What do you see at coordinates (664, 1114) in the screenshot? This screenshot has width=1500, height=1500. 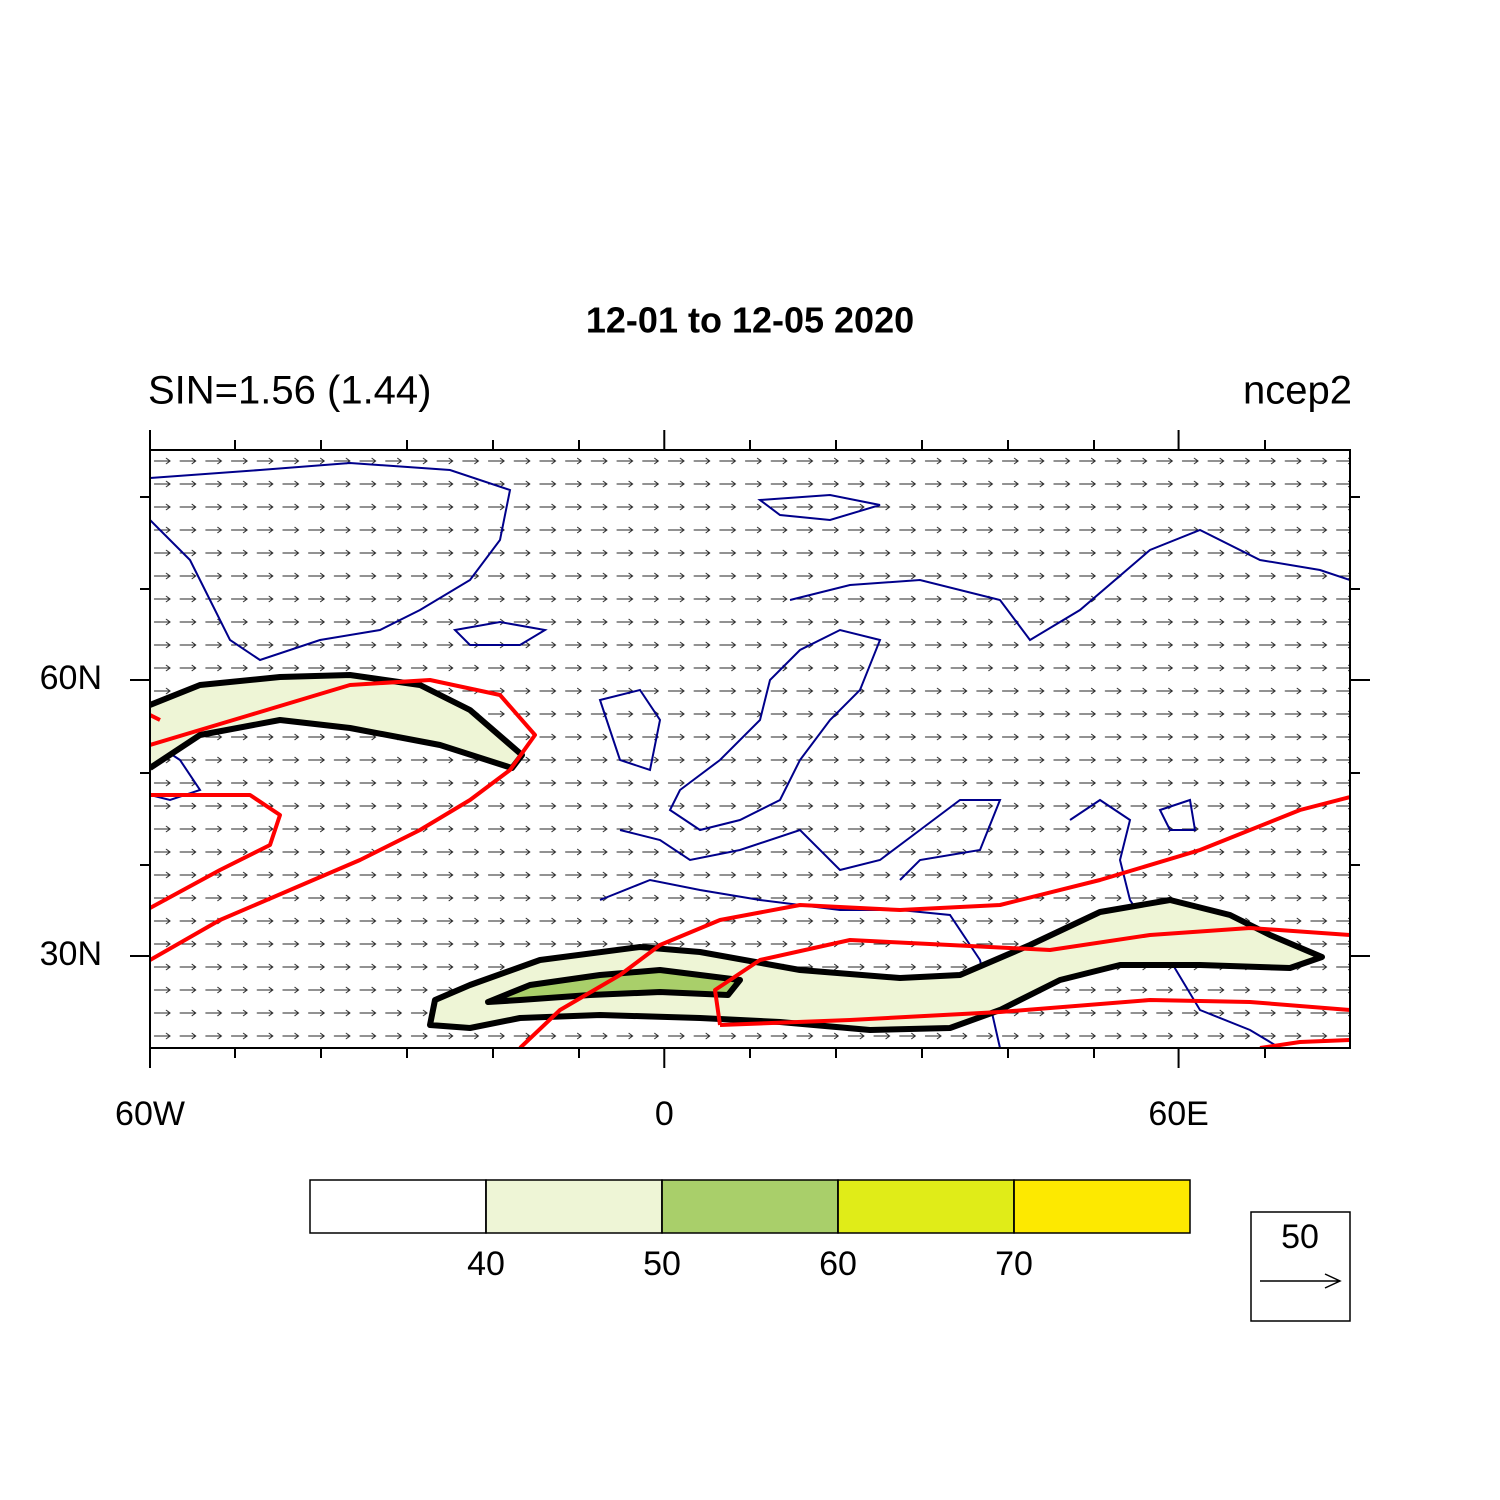 I see `x-tick-label: 0` at bounding box center [664, 1114].